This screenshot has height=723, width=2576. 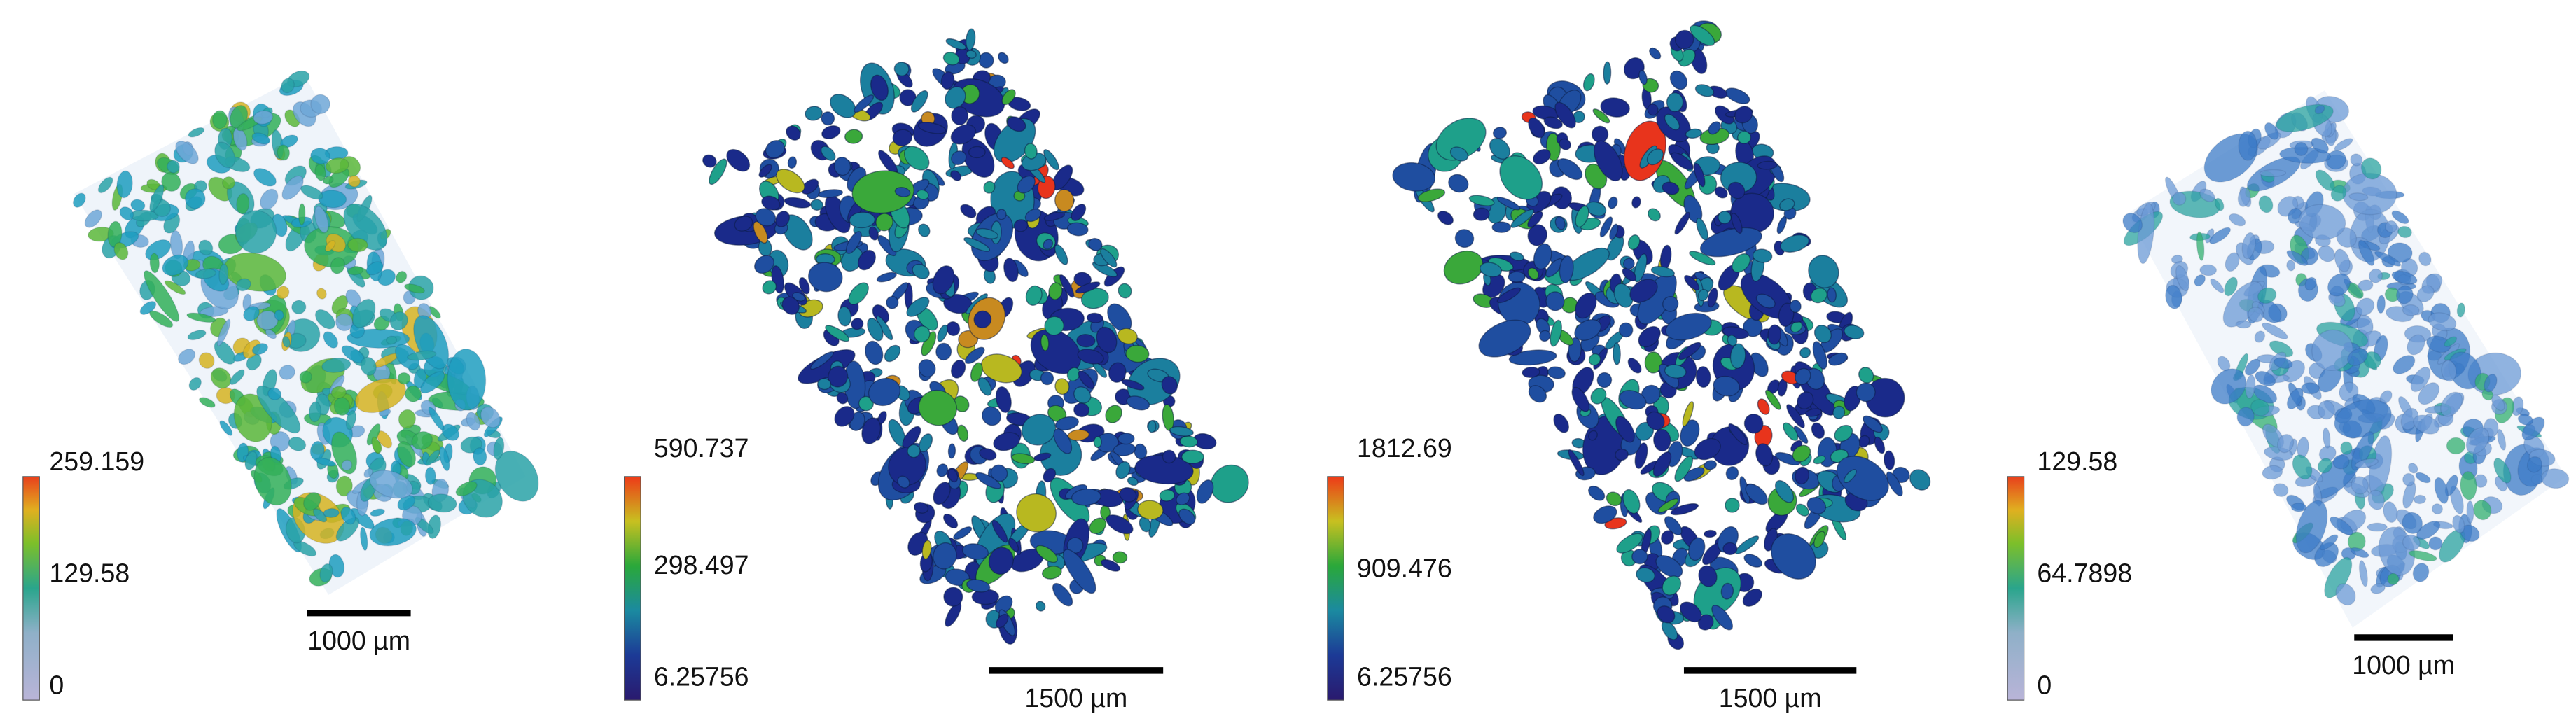 I want to click on colorbar-label: 6.25756, so click(x=701, y=677).